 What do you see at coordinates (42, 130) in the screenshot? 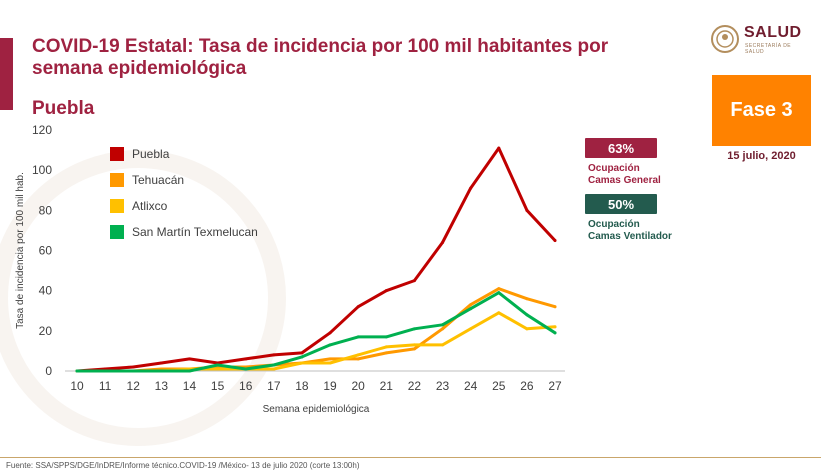
I see `y-tick-label: 120` at bounding box center [42, 130].